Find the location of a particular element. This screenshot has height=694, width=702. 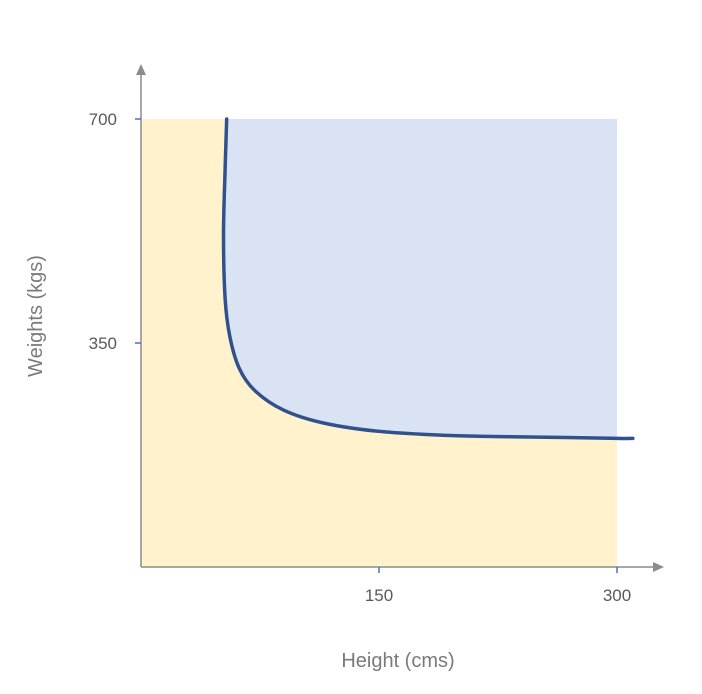

x-axis-arrow is located at coordinates (658, 567).